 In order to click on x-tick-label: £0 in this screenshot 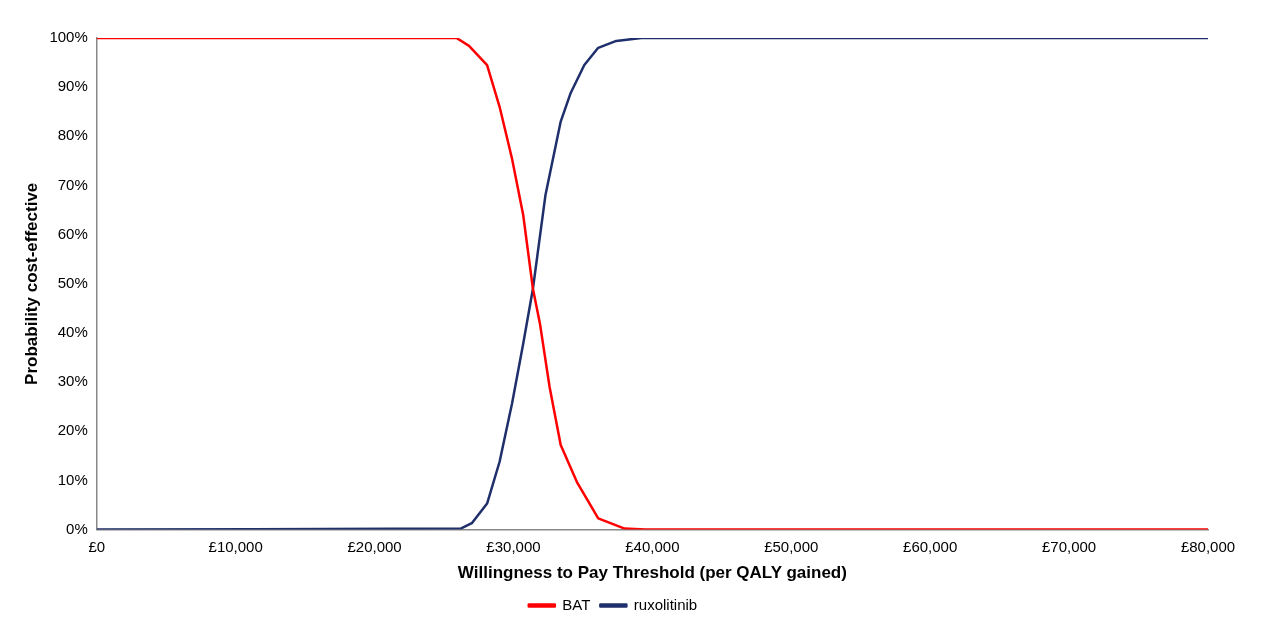, I will do `click(97, 546)`.